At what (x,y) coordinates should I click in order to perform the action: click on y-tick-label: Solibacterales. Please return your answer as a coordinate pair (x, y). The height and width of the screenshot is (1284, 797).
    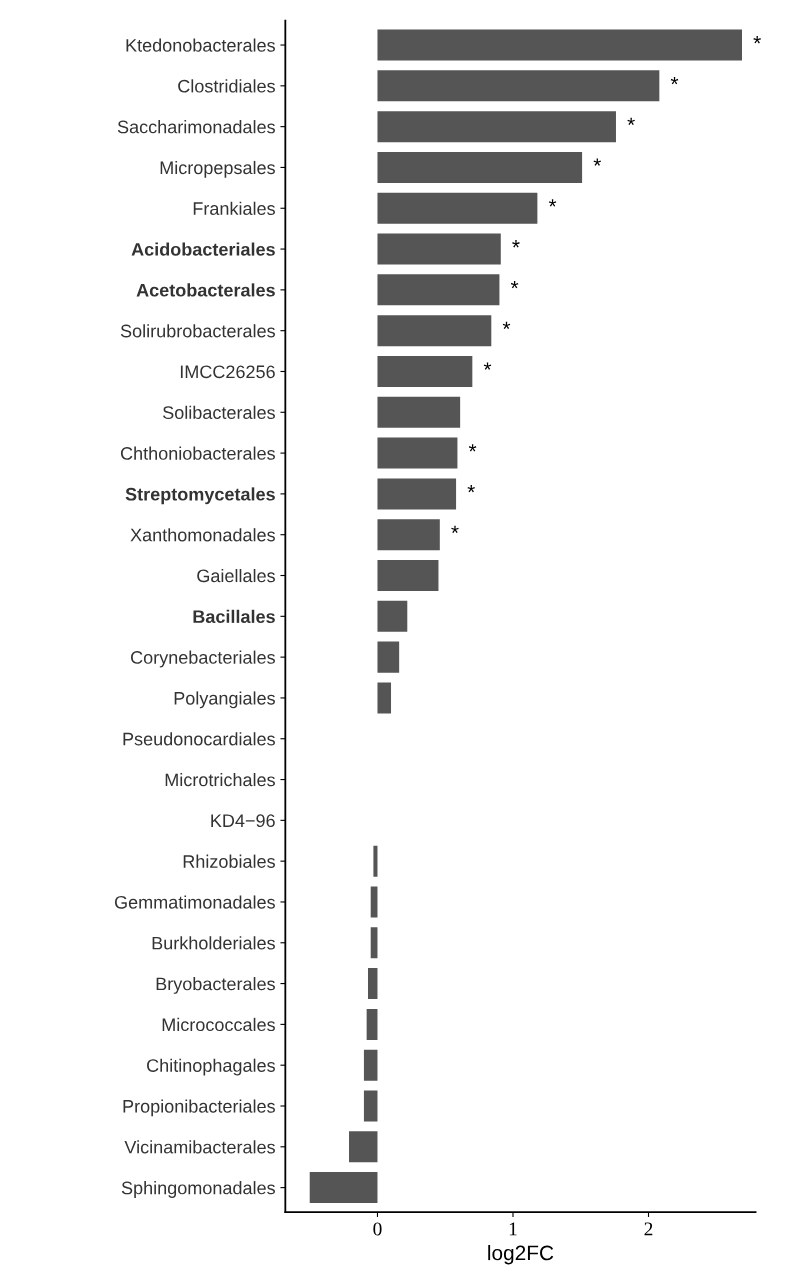
    Looking at the image, I should click on (219, 412).